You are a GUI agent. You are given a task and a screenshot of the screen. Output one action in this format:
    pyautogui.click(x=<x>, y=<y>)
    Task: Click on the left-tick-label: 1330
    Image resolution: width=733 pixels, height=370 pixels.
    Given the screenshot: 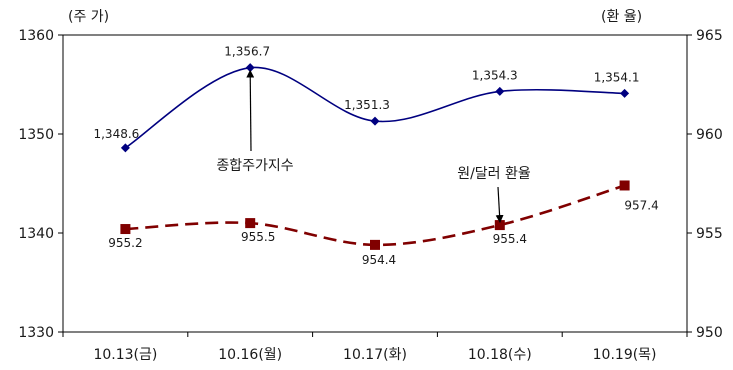 What is the action you would take?
    pyautogui.click(x=36, y=333)
    